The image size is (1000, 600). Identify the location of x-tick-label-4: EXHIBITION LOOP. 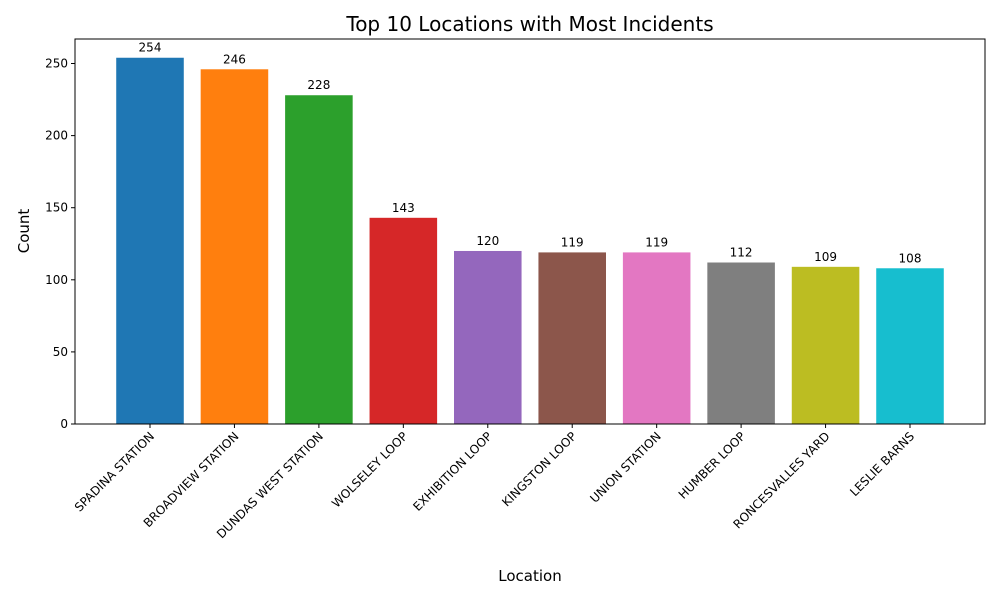
(452, 471).